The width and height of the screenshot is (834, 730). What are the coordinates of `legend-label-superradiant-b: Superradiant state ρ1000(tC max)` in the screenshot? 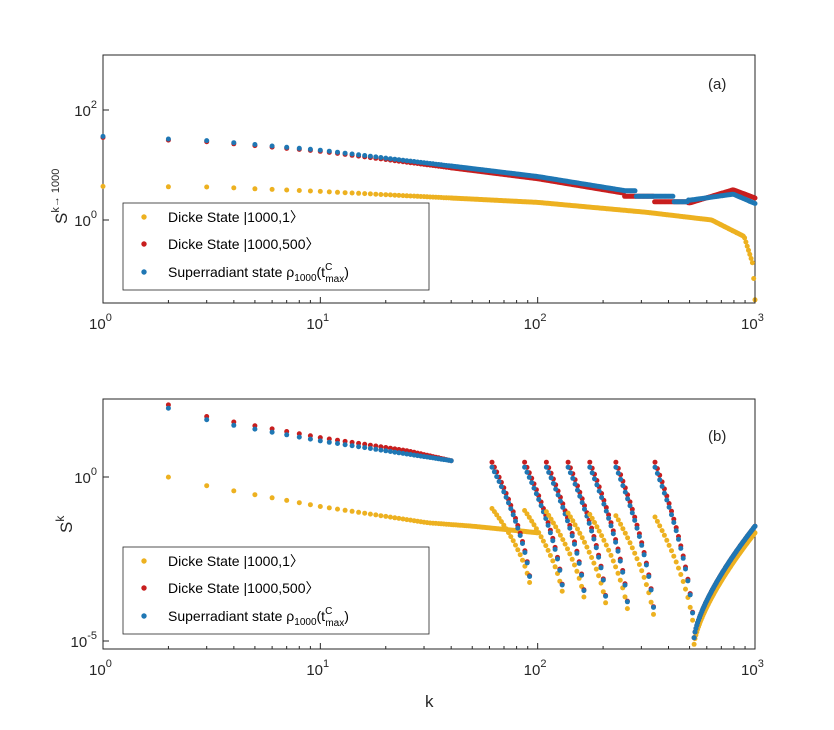 It's located at (258, 617).